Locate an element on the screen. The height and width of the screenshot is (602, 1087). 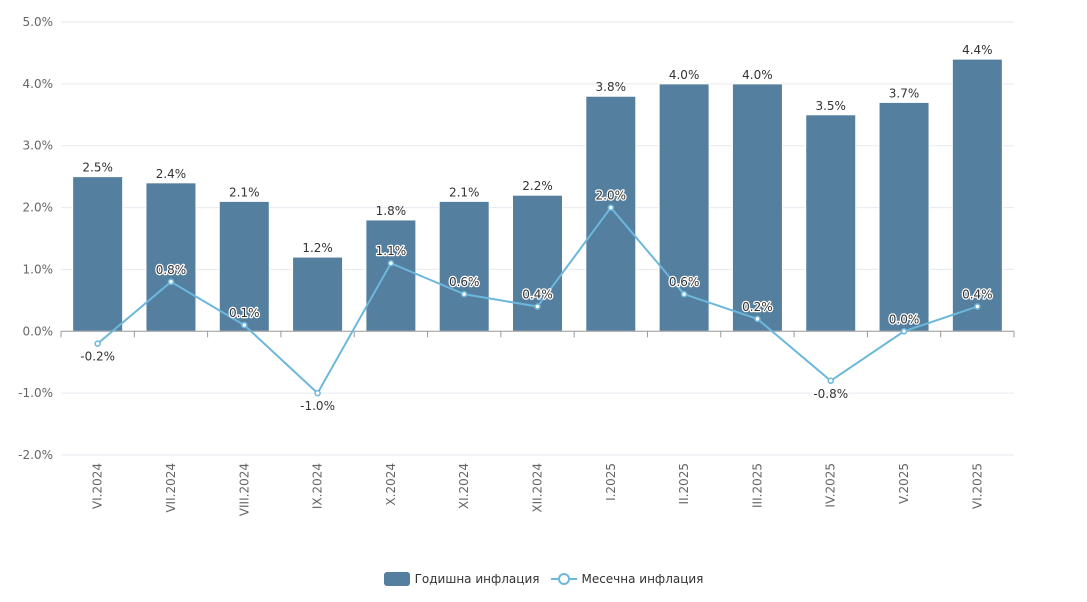
line-marker-icon is located at coordinates (564, 579).